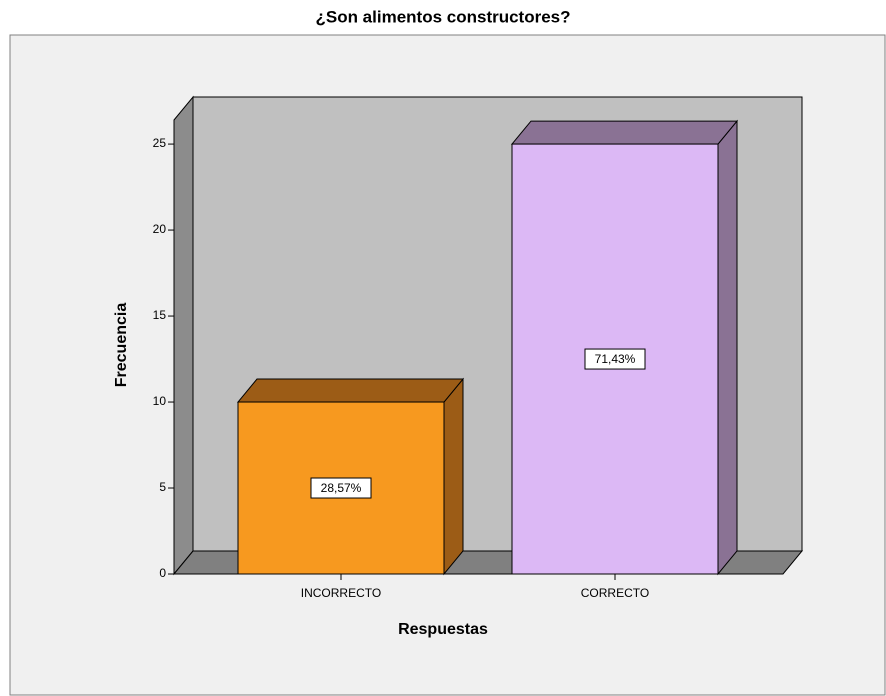 The height and width of the screenshot is (696, 886). I want to click on x-tick-label: CORRECTO, so click(615, 593).